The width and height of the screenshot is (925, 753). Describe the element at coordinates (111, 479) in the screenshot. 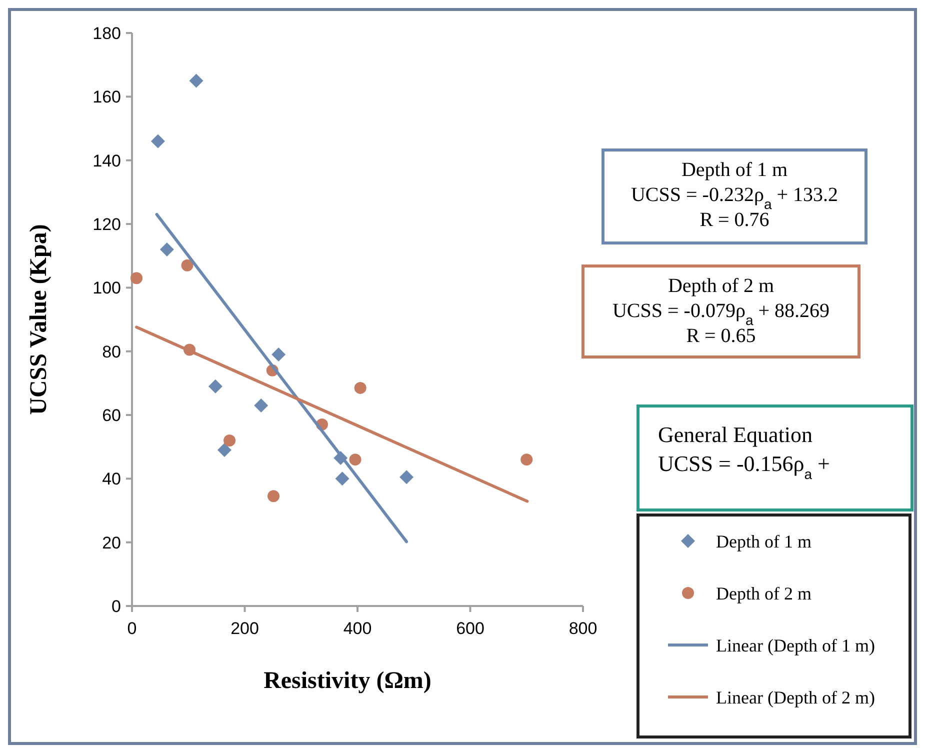

I see `y-tick-label: 40` at that location.